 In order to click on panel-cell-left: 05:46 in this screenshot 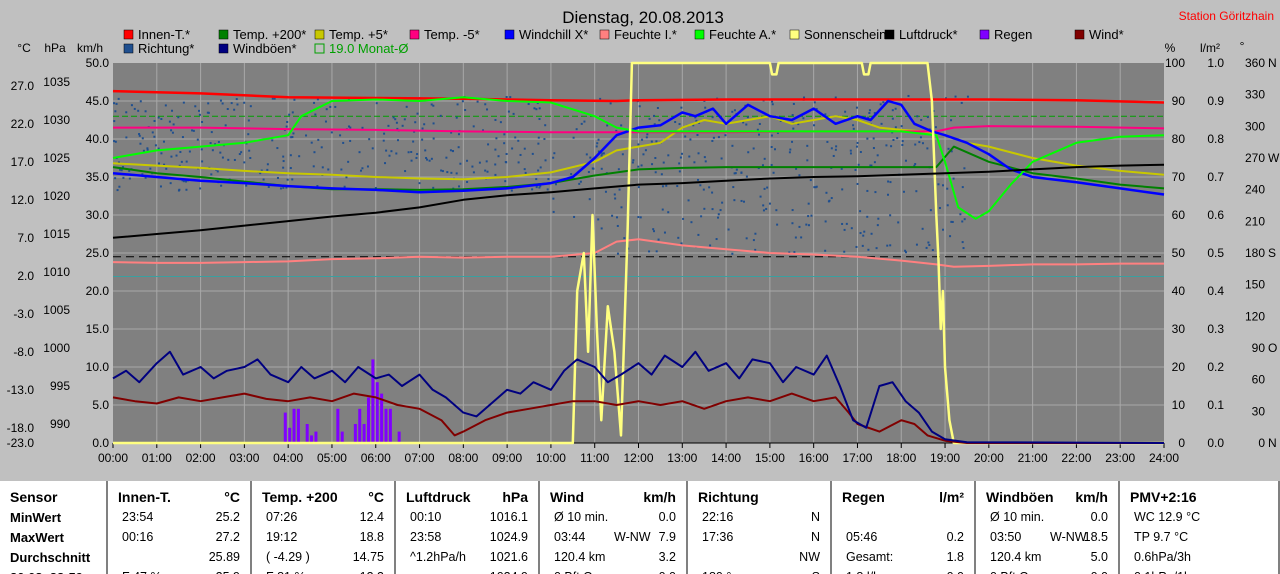, I will do `click(862, 537)`.